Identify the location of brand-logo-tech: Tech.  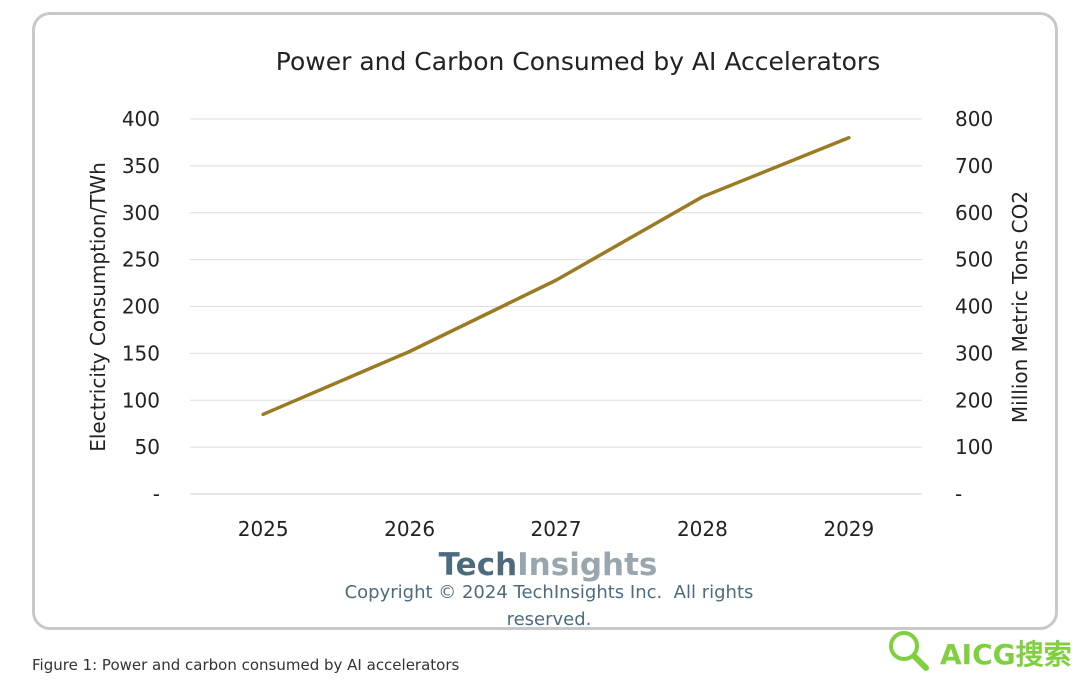
(478, 565).